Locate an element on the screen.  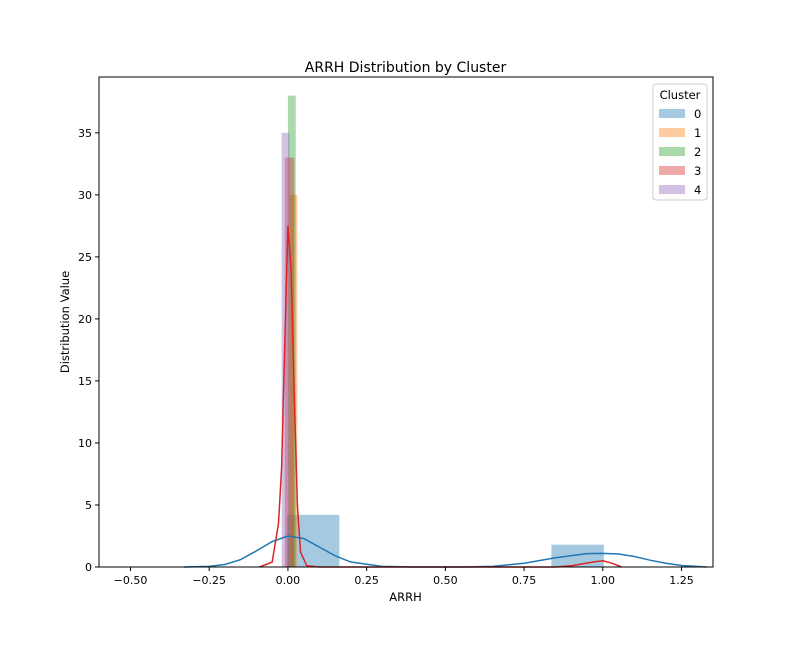
x-tick-label: −0.25 is located at coordinates (209, 580).